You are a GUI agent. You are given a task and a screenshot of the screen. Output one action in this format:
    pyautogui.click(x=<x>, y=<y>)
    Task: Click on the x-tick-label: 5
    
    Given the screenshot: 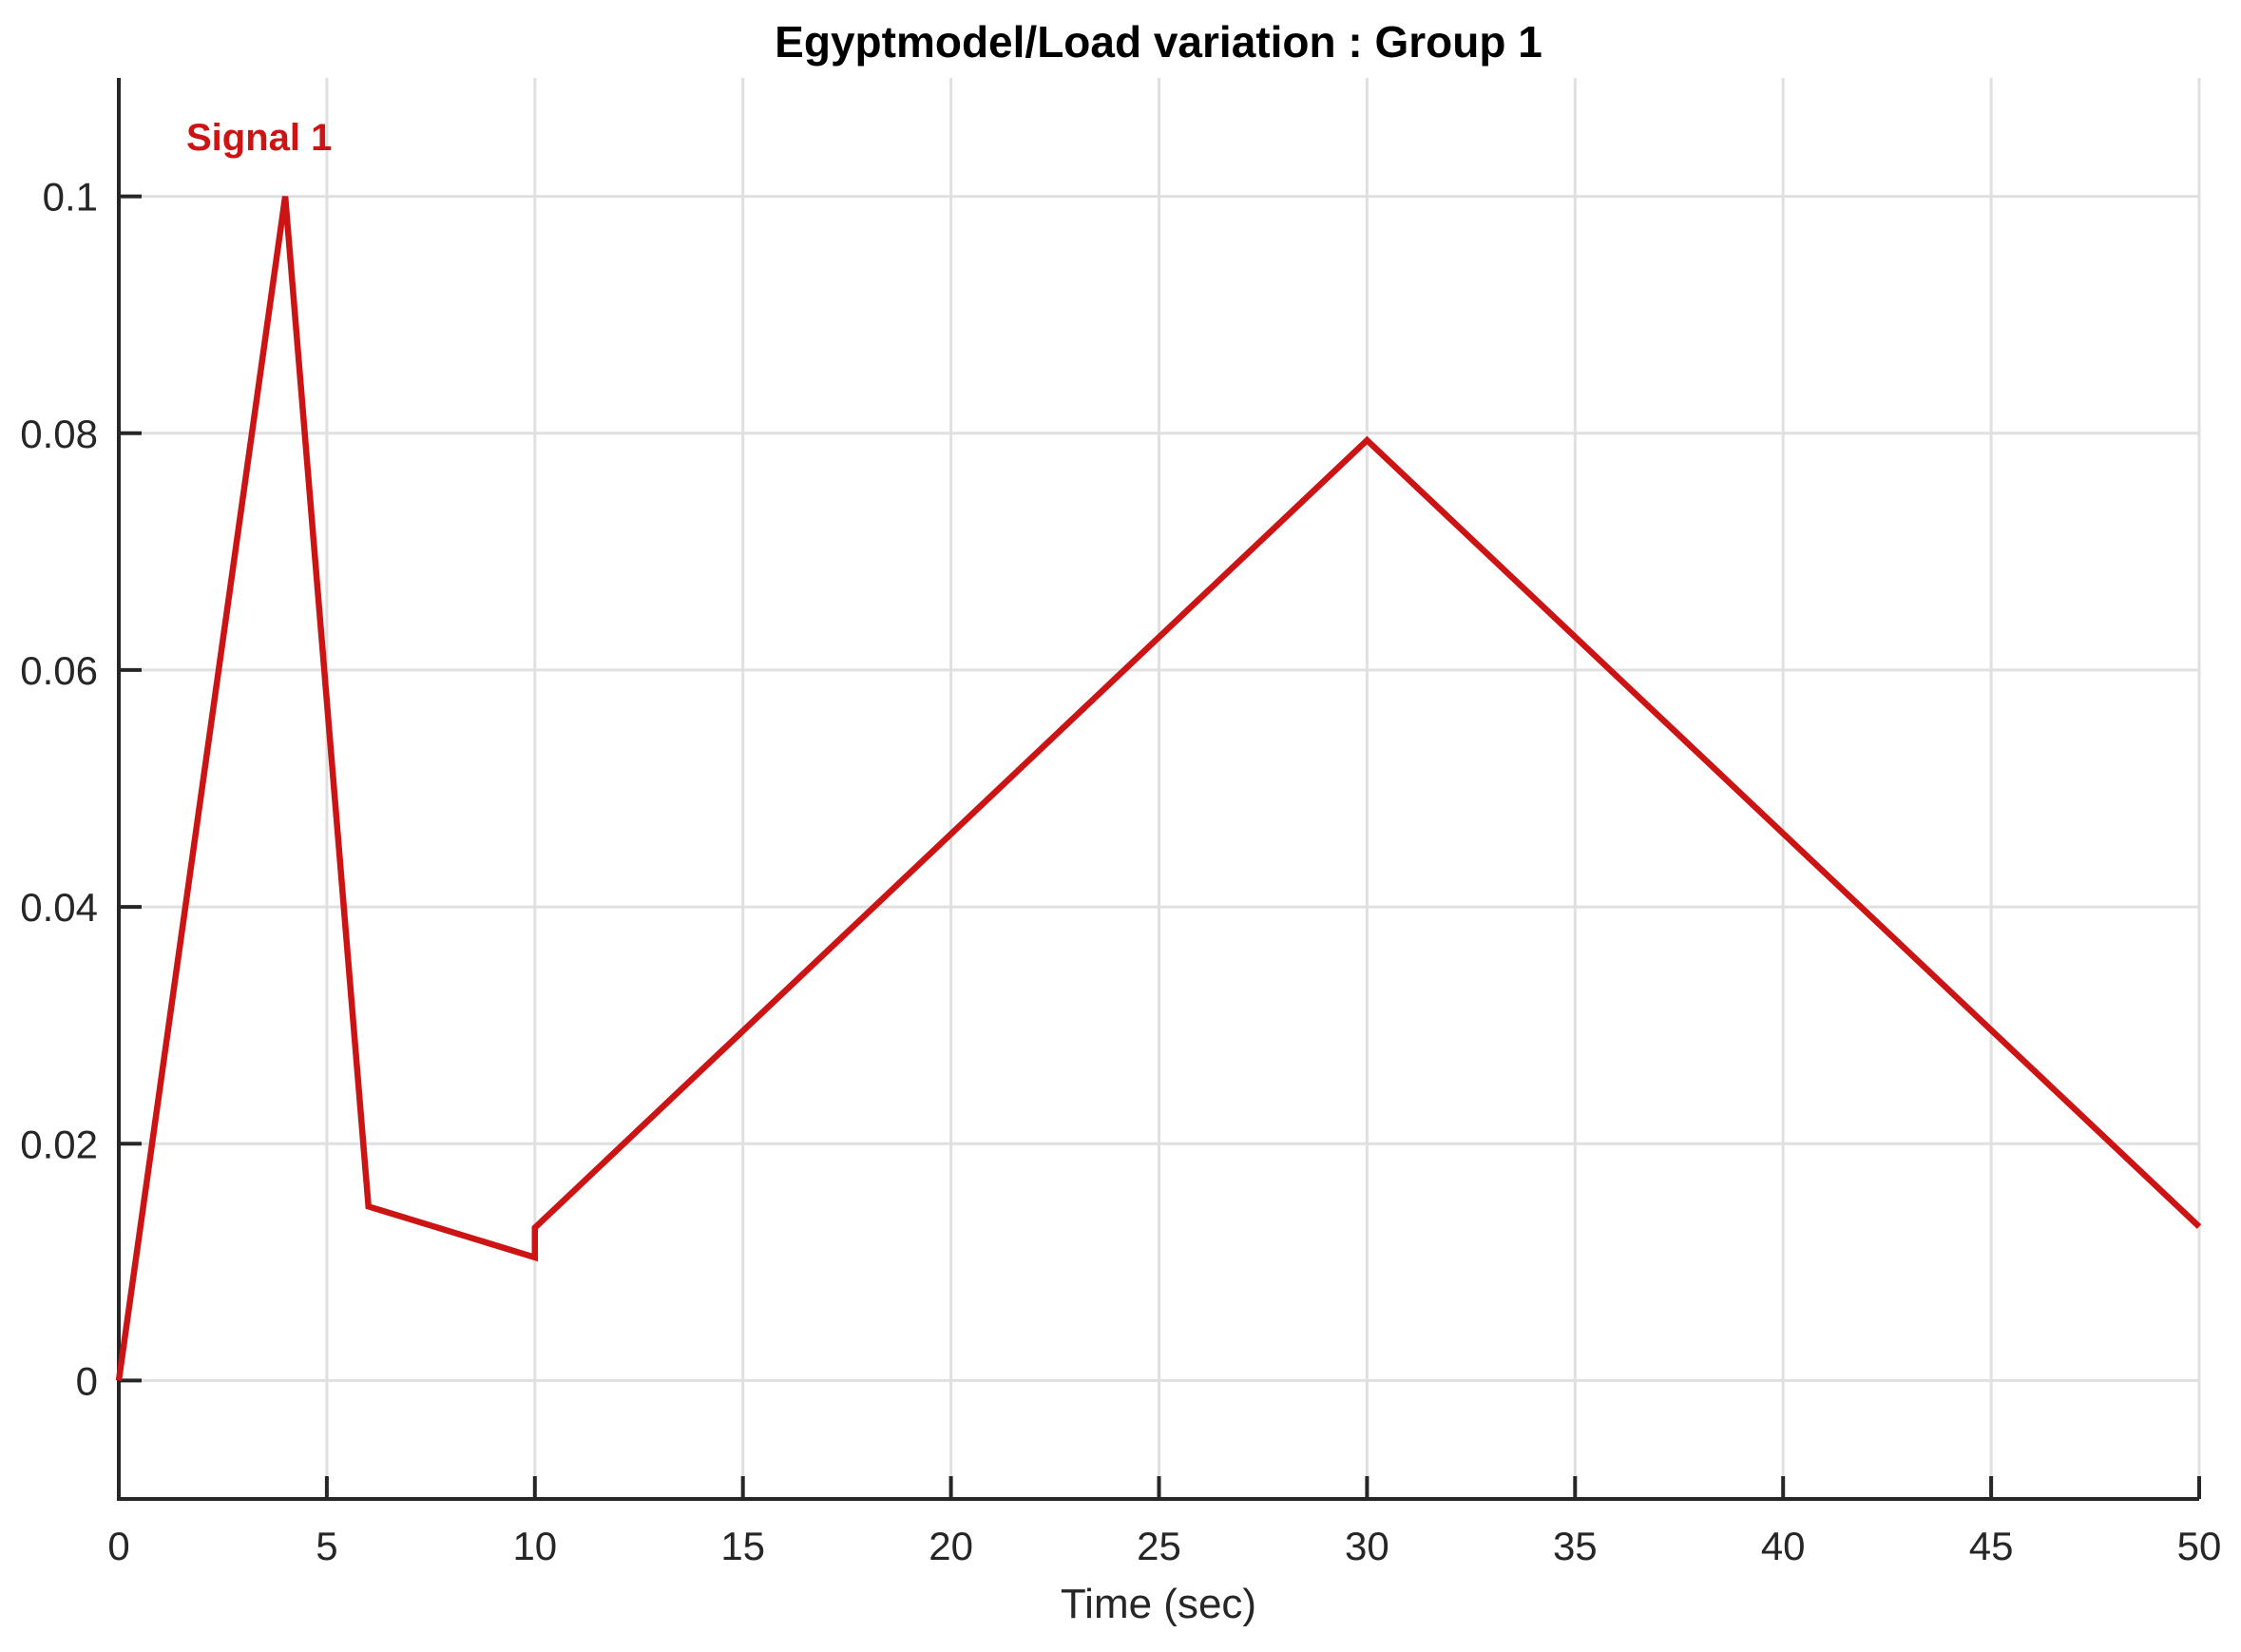 What is the action you would take?
    pyautogui.click(x=326, y=1546)
    